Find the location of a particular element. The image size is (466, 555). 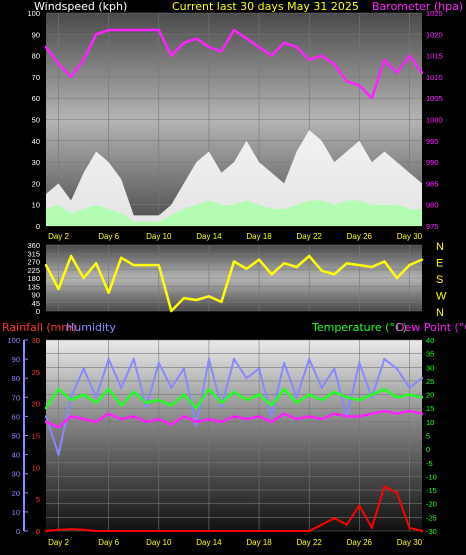

y-tick-label: 315 is located at coordinates (33, 253).